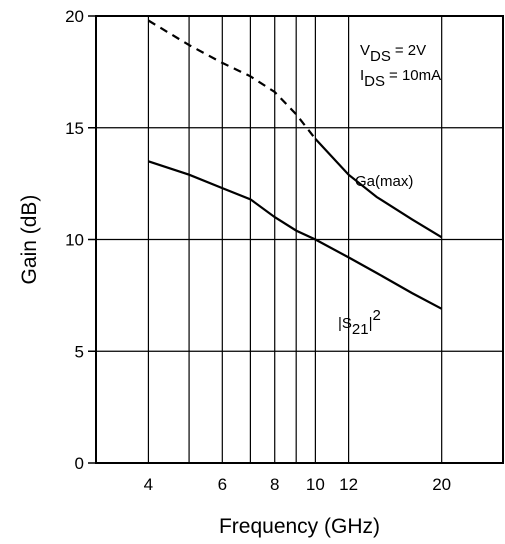 The image size is (505, 544). Describe the element at coordinates (274, 484) in the screenshot. I see `x-tick-label-8: 8` at that location.